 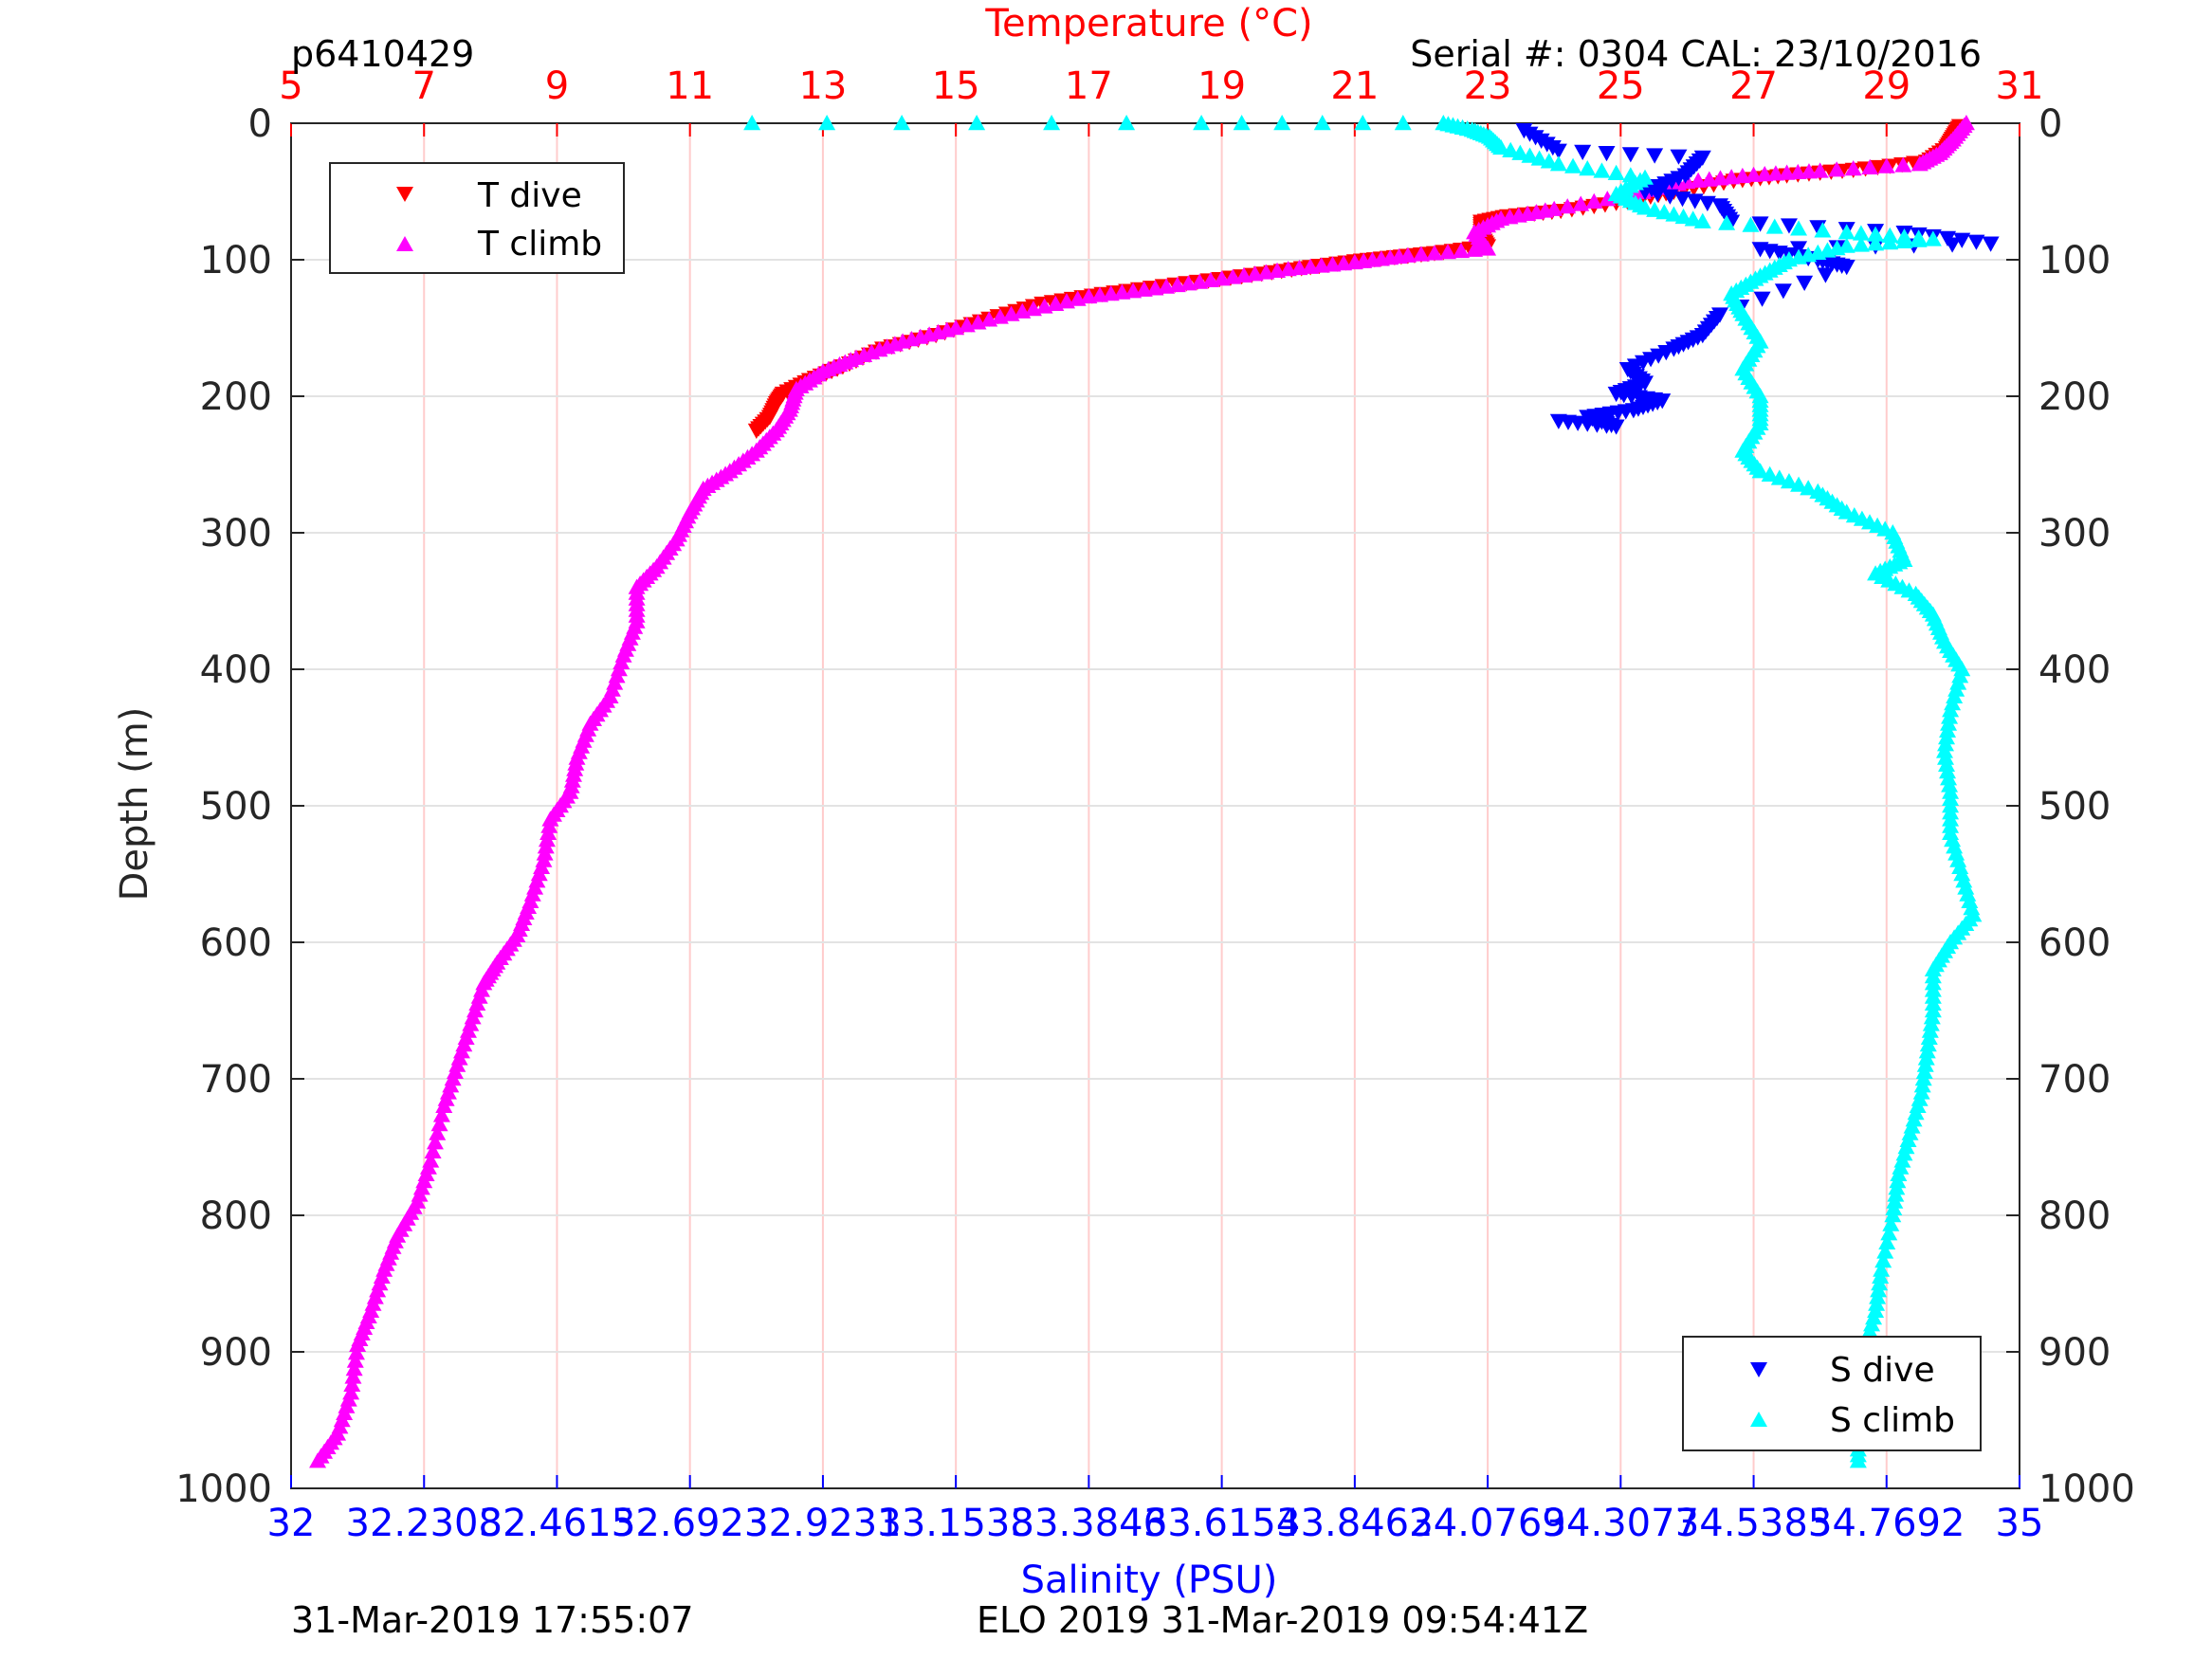 What do you see at coordinates (2074, 1353) in the screenshot?
I see `depth-tick-label-right: 900` at bounding box center [2074, 1353].